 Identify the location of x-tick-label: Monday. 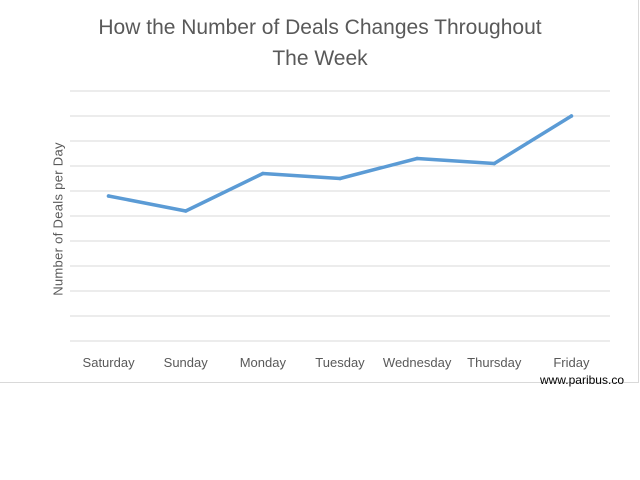
(263, 362).